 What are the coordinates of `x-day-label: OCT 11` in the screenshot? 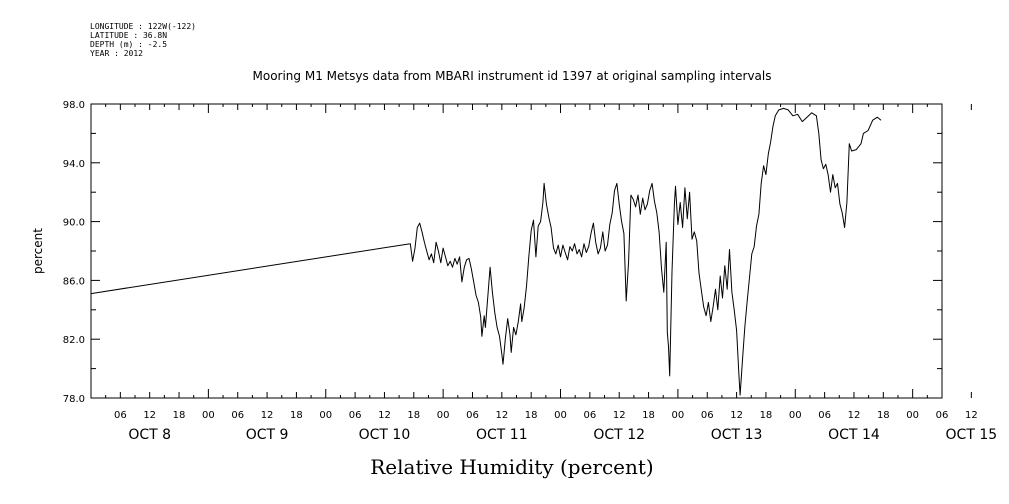 It's located at (502, 435).